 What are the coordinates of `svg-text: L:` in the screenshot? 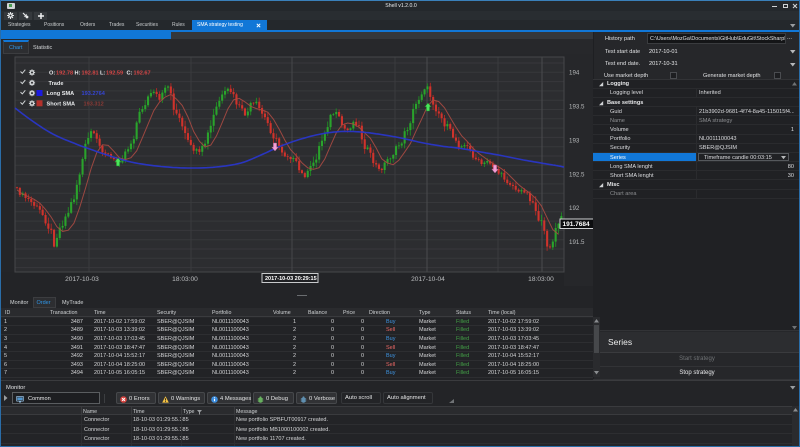 It's located at (102, 74).